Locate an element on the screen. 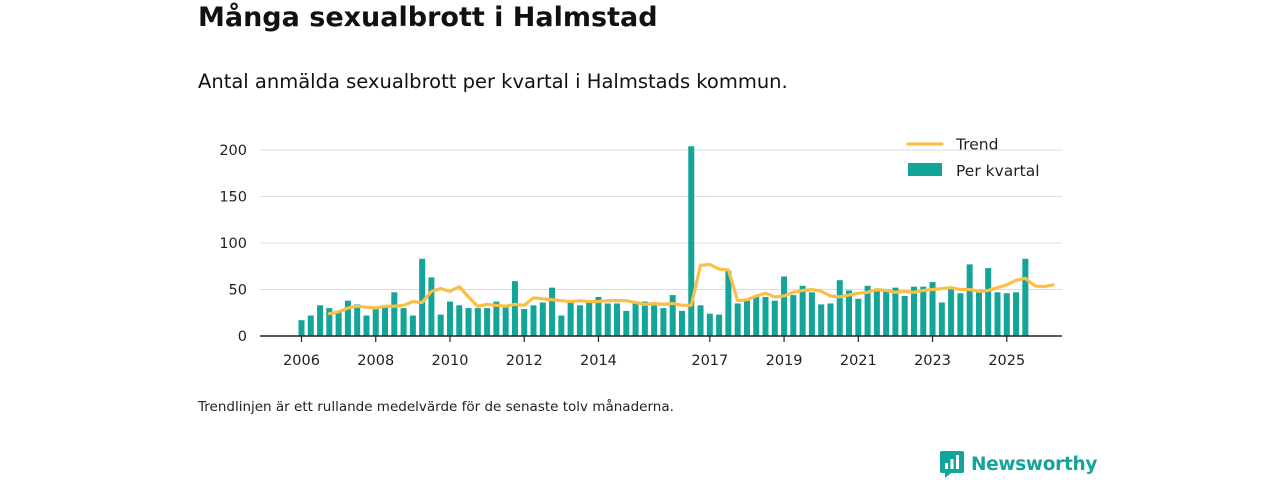 This screenshot has height=480, width=1280. trend-line is located at coordinates (691, 289).